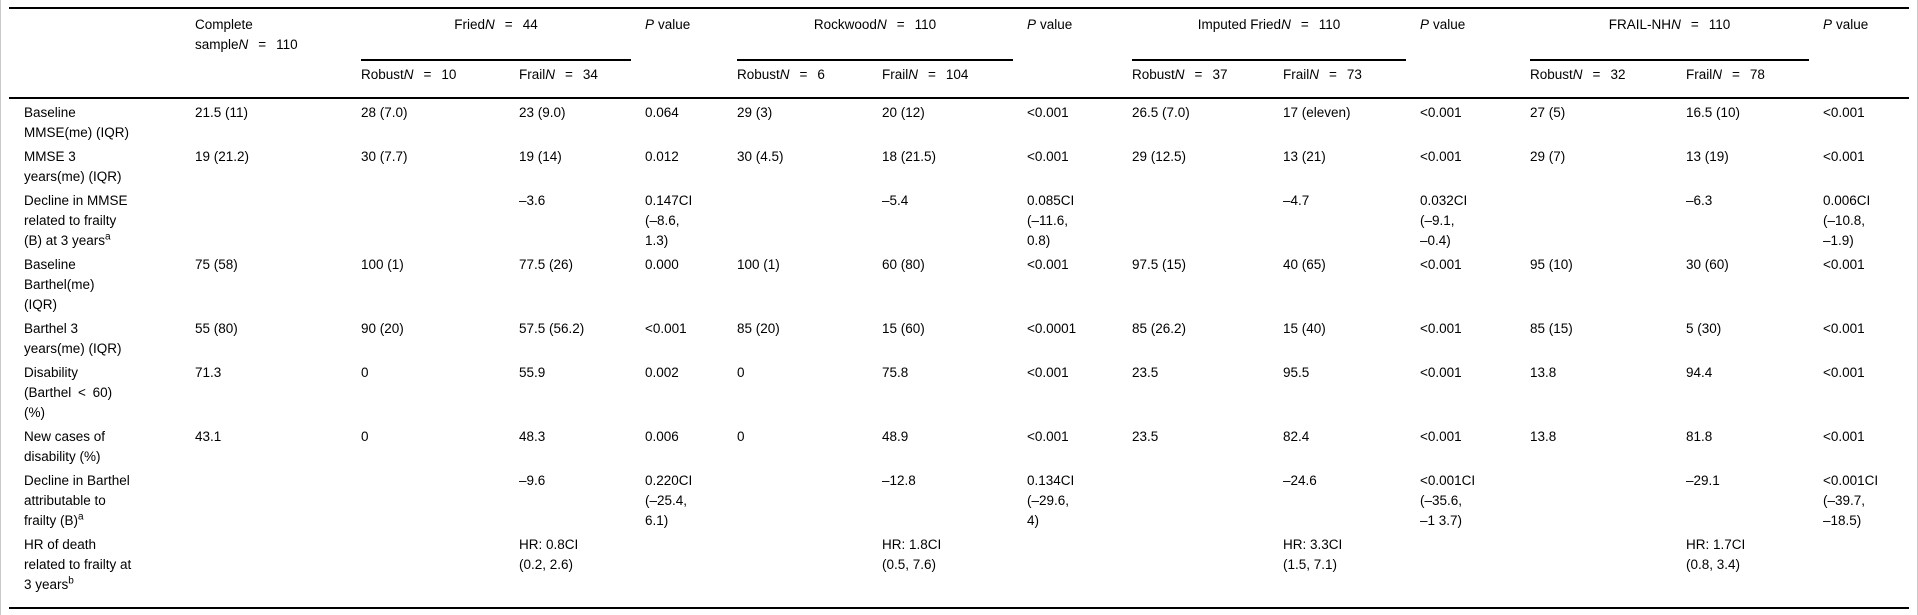 The image size is (1918, 615). I want to click on table-cell: <0.0001, so click(1052, 328).